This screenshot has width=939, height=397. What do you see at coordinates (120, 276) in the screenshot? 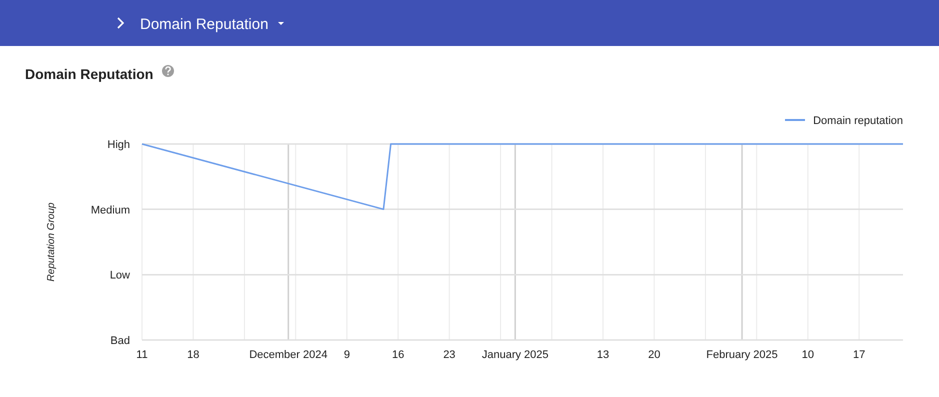
I see `ref-line-label: Low` at bounding box center [120, 276].